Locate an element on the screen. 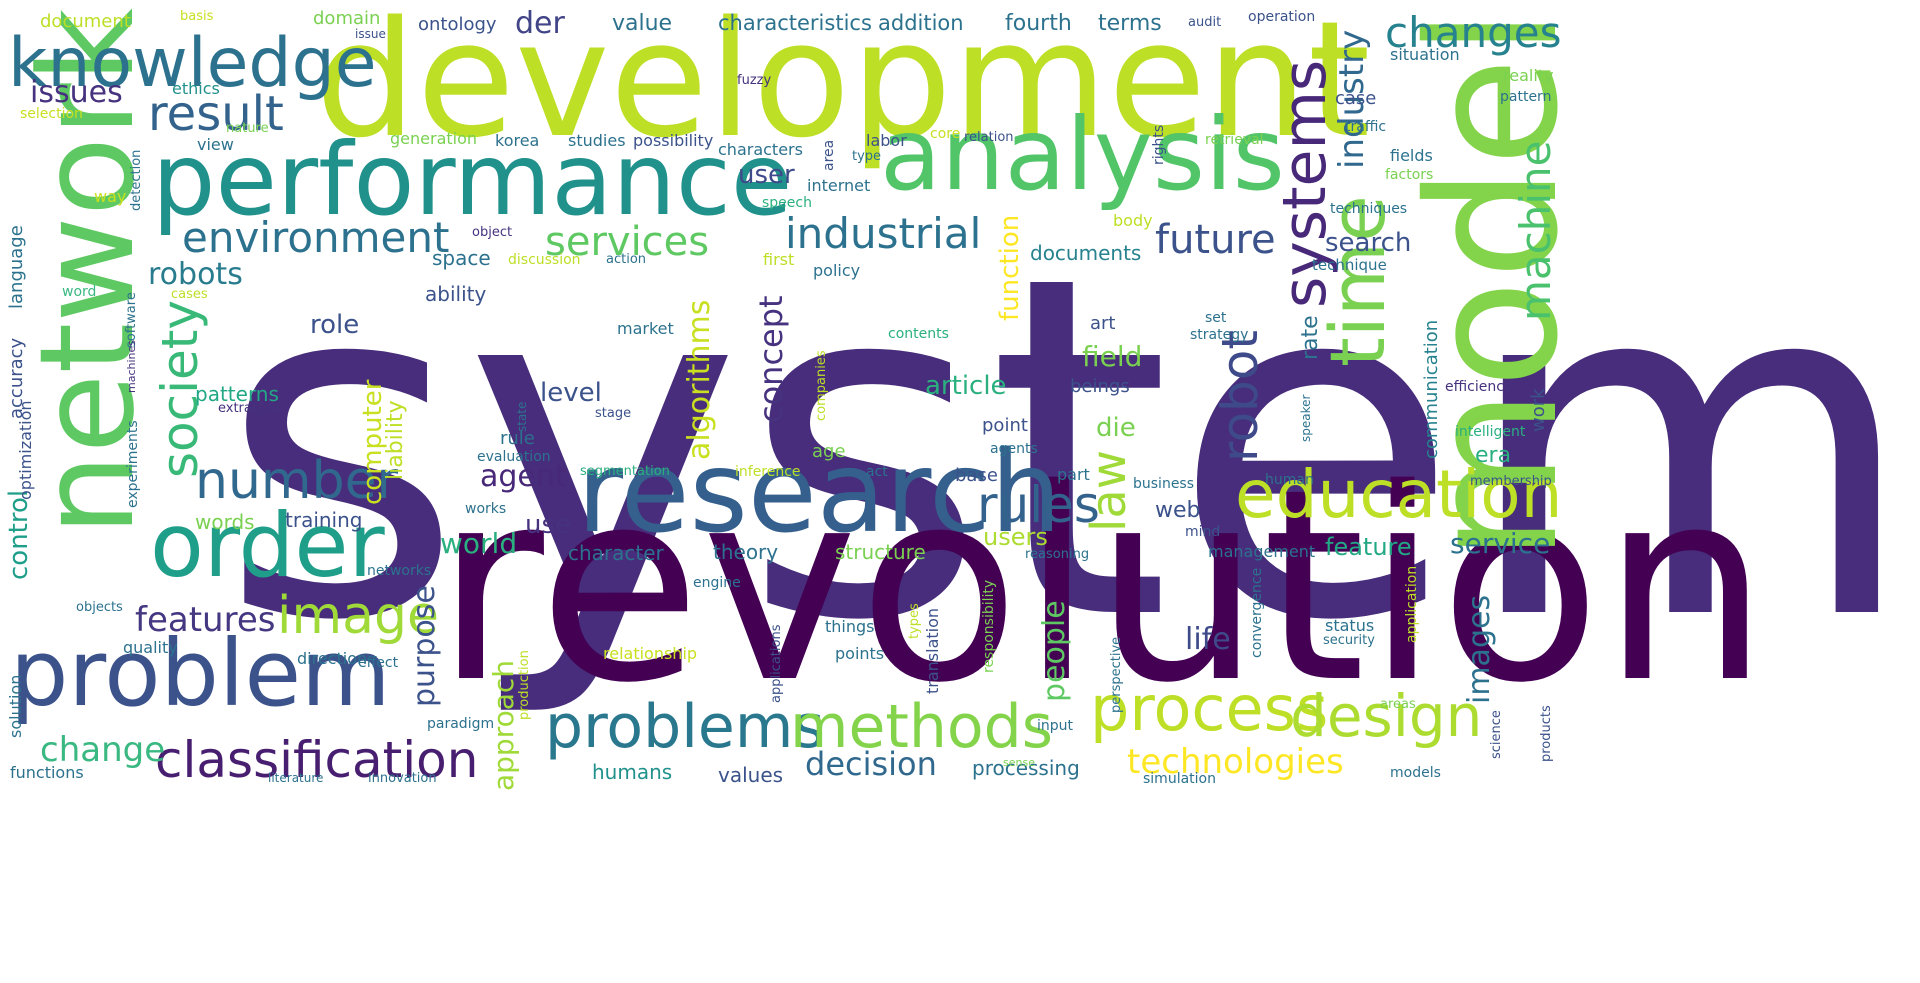 This screenshot has width=1920, height=983. word-fourth: fourth is located at coordinates (1038, 23).